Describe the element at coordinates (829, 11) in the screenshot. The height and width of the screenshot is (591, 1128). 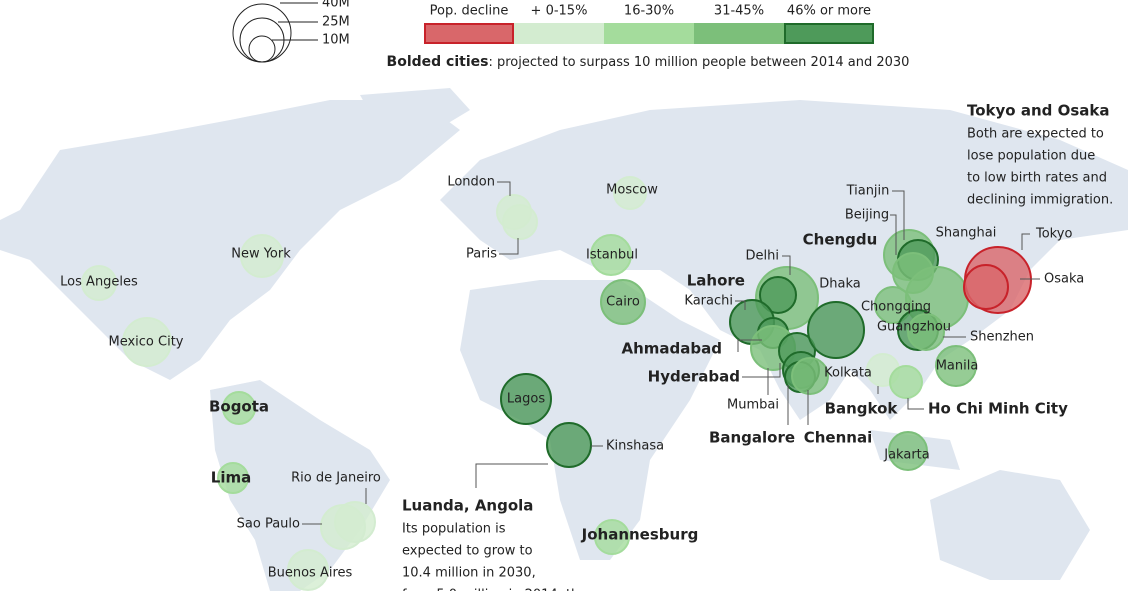
I see `legend-label: 46% or more` at that location.